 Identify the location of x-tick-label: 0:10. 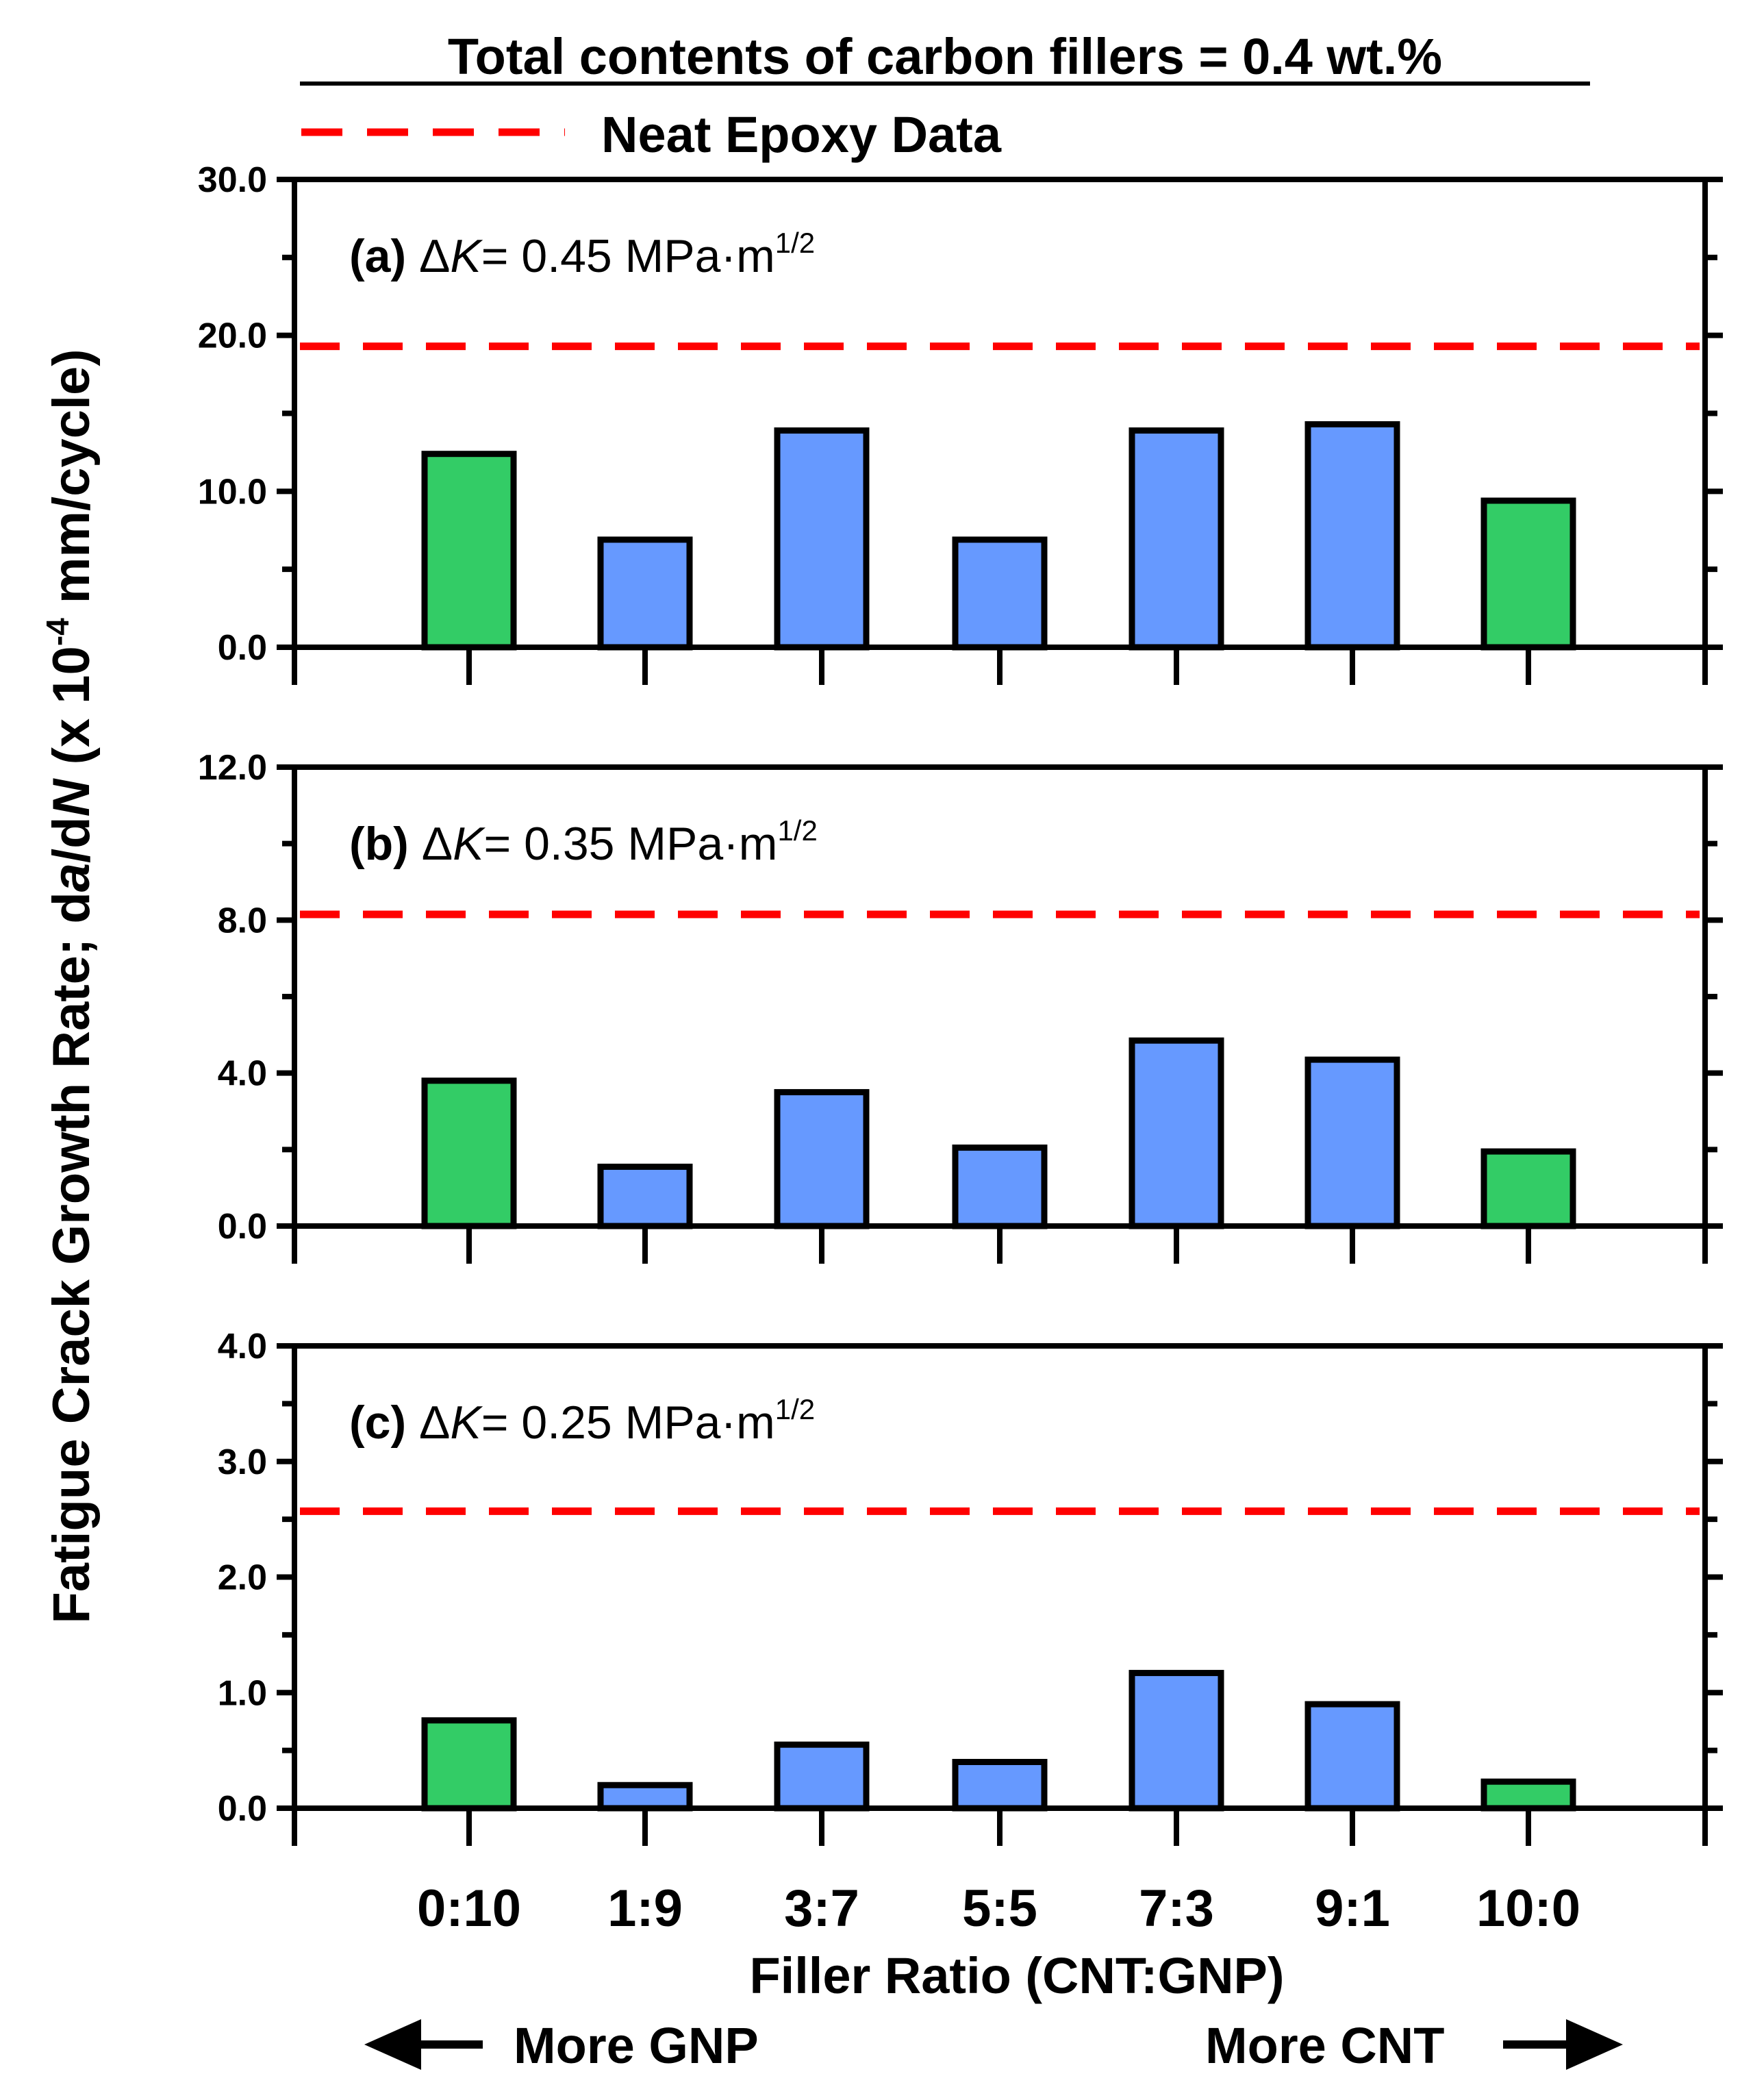
(469, 1908).